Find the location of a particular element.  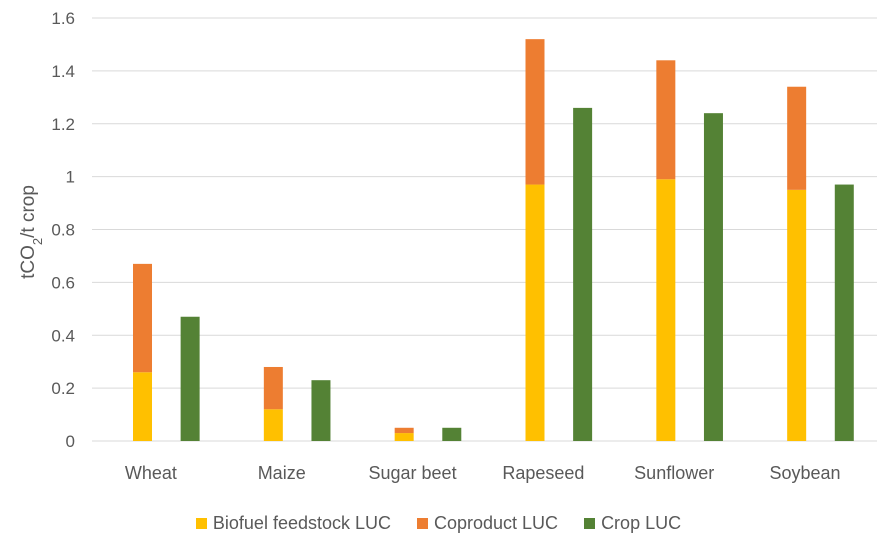

legend-swatch-biofuel-feedstock-luc is located at coordinates (201, 523).